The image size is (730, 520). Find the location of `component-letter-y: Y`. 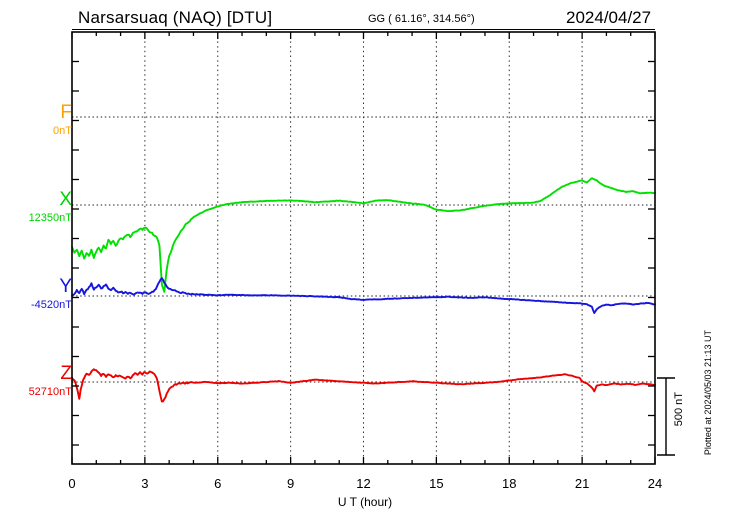

component-letter-y: Y is located at coordinates (65, 286).